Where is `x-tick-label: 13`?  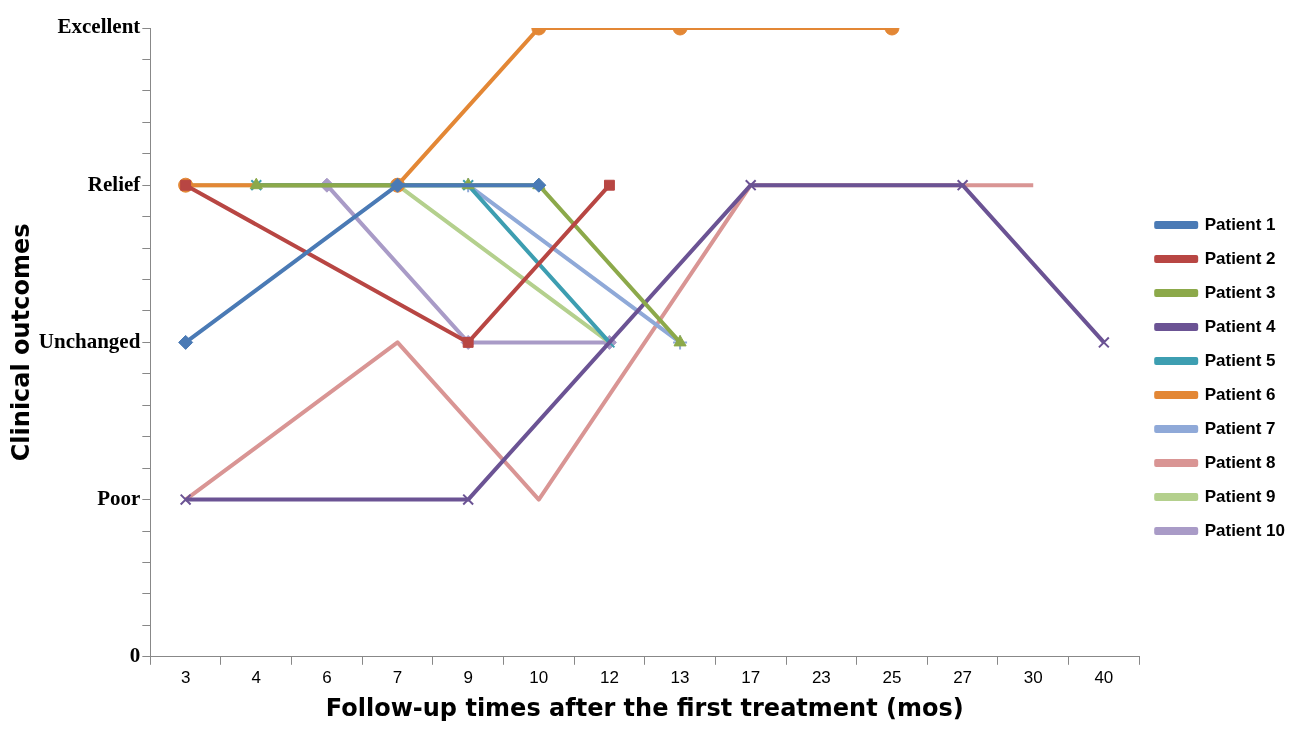 x-tick-label: 13 is located at coordinates (680, 677).